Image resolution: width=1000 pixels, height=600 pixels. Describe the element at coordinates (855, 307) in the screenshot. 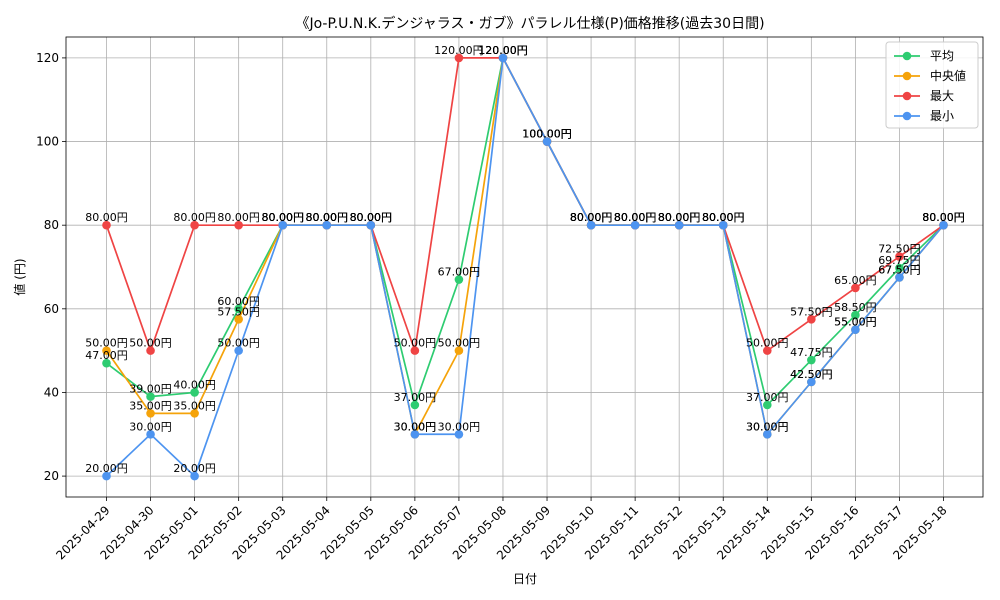

I see `data-label: 58.50円` at that location.